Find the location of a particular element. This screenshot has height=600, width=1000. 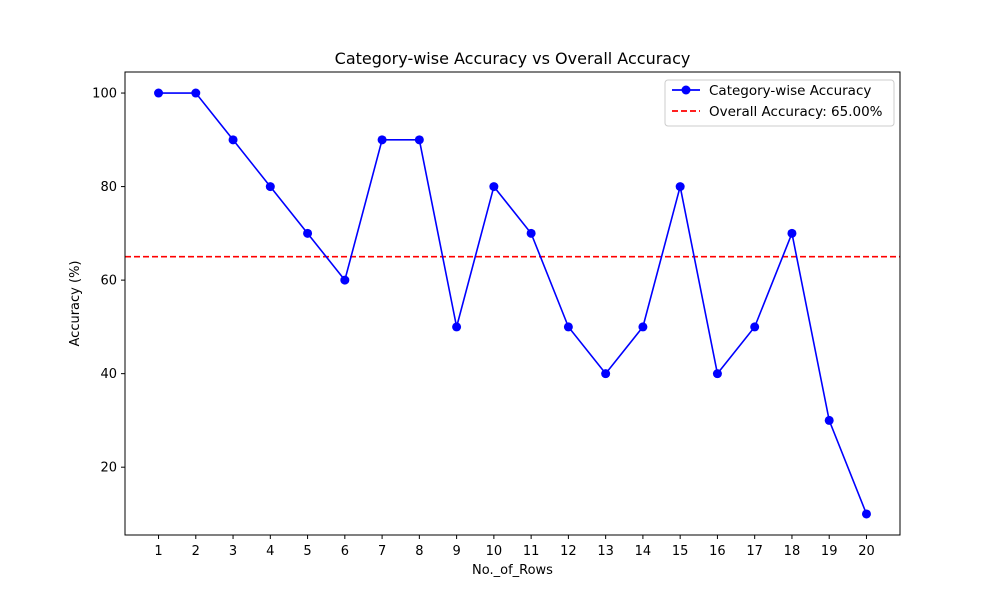

y-axis: 20 40 60 80 100 is located at coordinates (108, 281).